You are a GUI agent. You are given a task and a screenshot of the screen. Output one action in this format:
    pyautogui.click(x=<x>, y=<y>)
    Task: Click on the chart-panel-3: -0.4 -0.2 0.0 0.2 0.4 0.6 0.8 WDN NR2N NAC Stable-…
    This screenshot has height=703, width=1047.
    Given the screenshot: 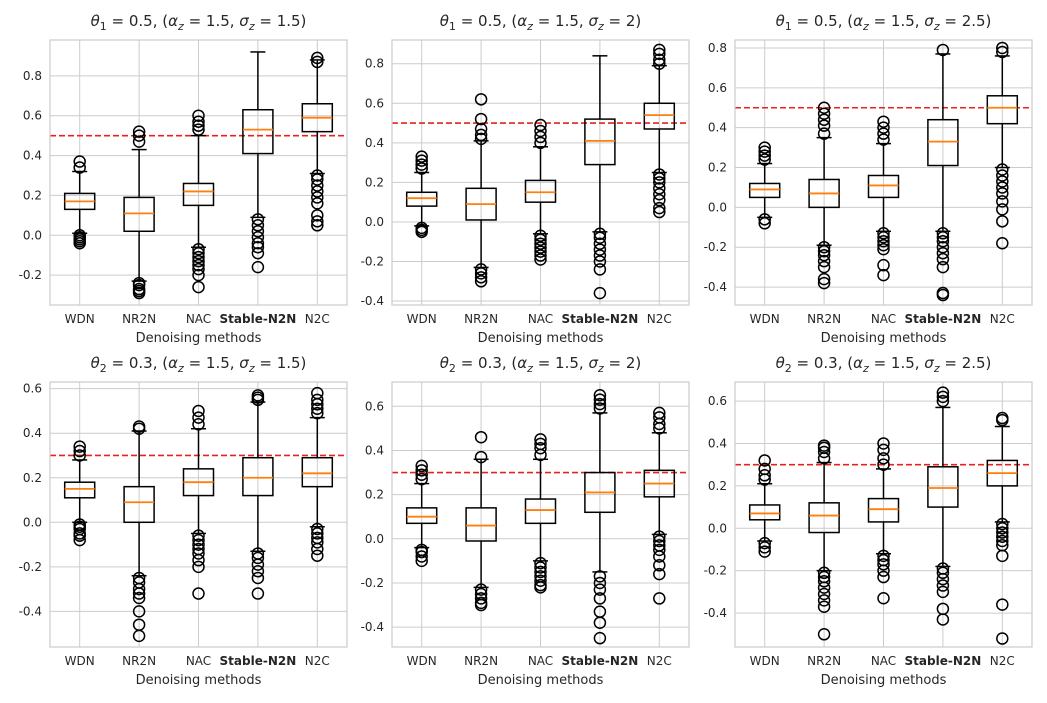 What is the action you would take?
    pyautogui.click(x=868, y=179)
    